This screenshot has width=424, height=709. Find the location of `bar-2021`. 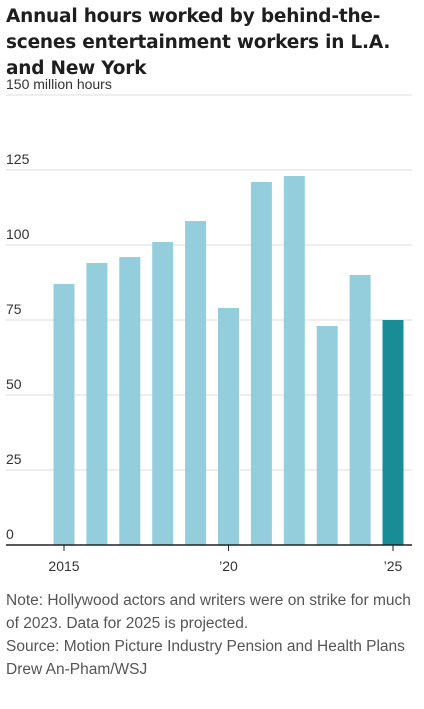

bar-2021 is located at coordinates (261, 363).